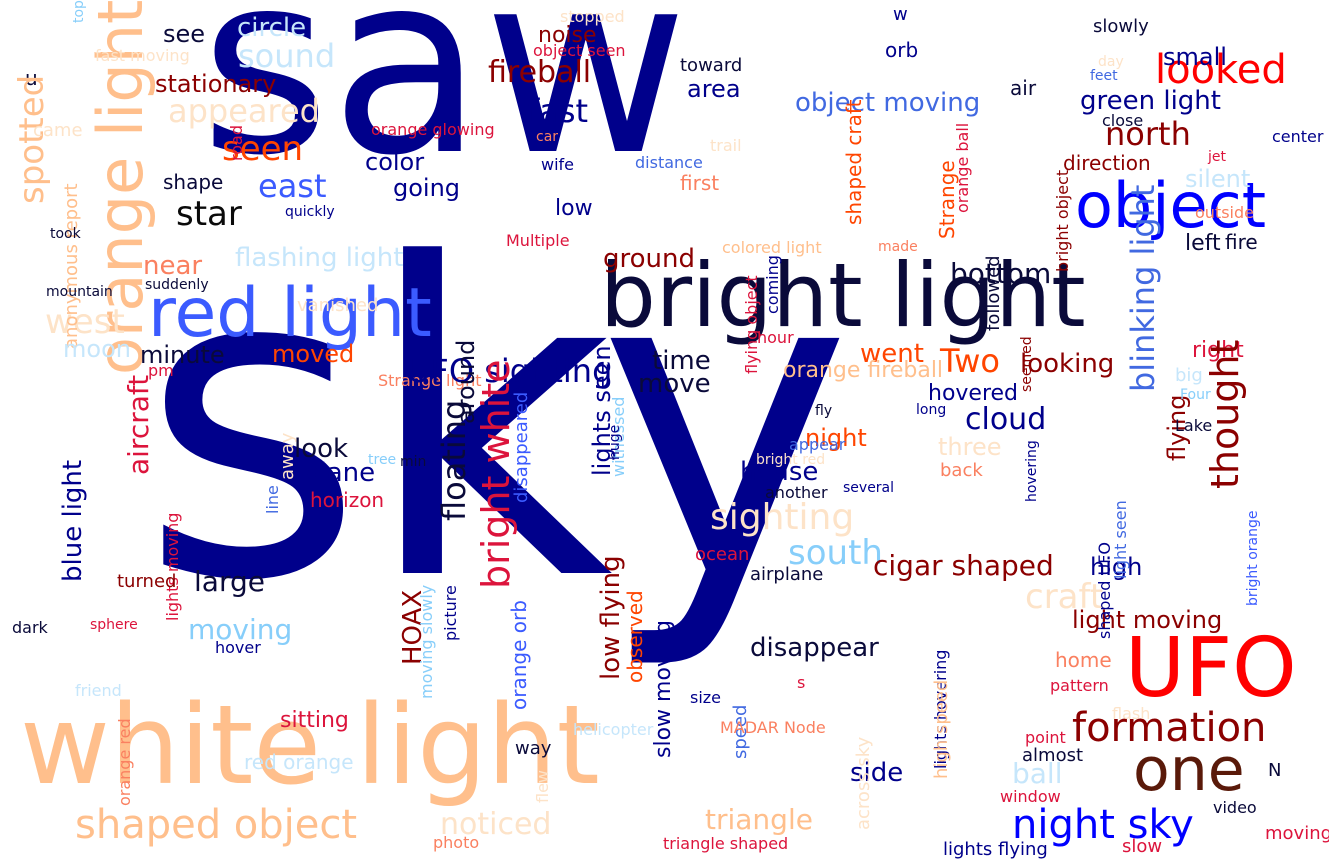 This screenshot has width=1329, height=867. Describe the element at coordinates (287, 56) in the screenshot. I see `word-sound: sound` at that location.